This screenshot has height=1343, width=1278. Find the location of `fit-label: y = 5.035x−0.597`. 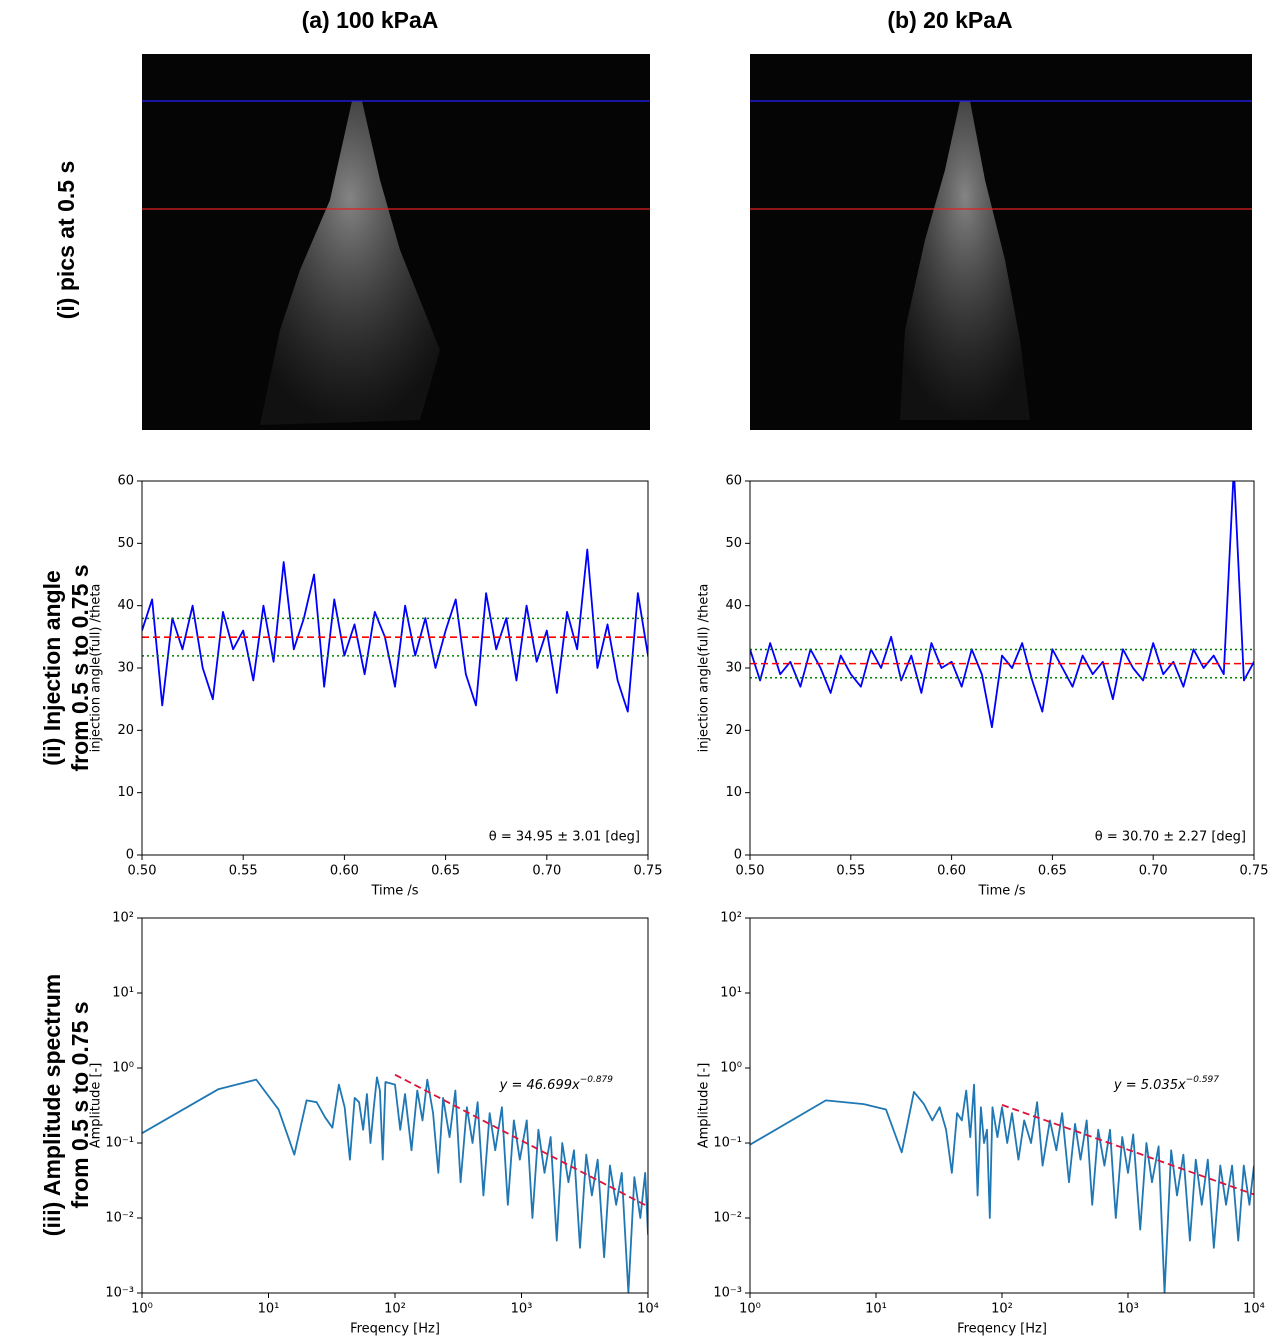

fit-label: y = 5.035x−0.597 is located at coordinates (1166, 1084).